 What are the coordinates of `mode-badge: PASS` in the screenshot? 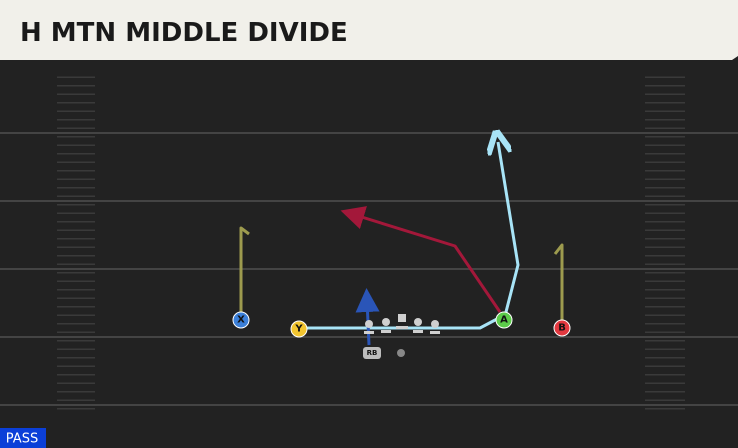 It's located at (23, 438).